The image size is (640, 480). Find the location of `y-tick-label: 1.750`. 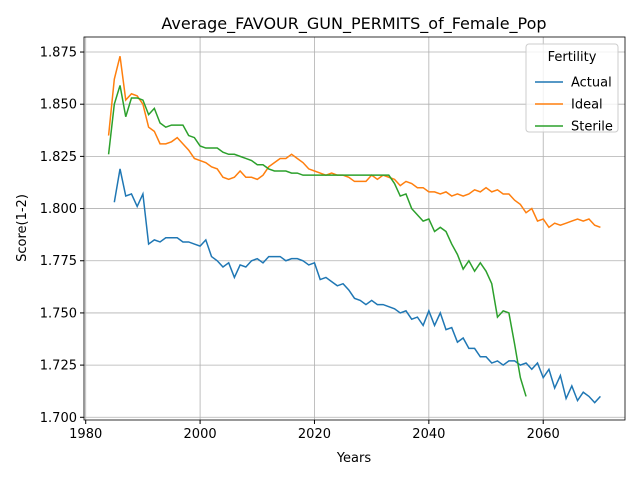

y-tick-label: 1.750 is located at coordinates (58, 313).